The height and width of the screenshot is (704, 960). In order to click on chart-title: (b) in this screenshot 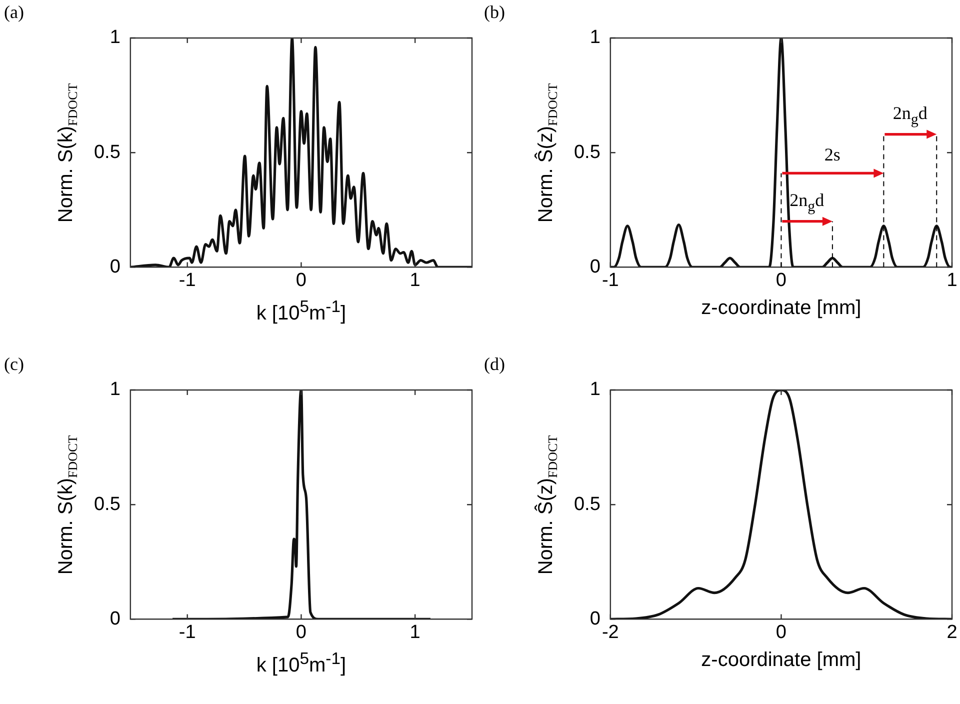, I will do `click(494, 12)`.